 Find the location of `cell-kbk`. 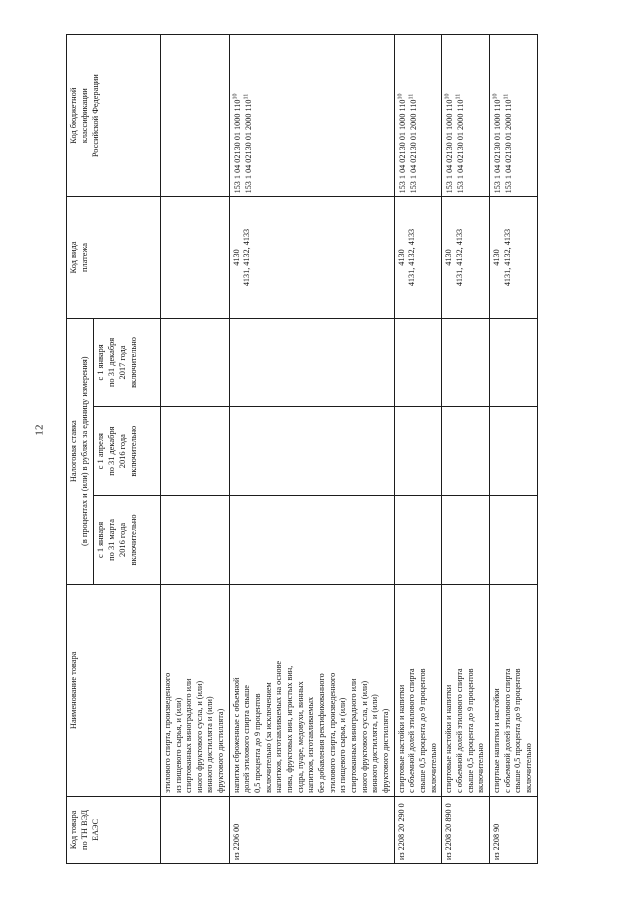

cell-kbk is located at coordinates (195, 115).